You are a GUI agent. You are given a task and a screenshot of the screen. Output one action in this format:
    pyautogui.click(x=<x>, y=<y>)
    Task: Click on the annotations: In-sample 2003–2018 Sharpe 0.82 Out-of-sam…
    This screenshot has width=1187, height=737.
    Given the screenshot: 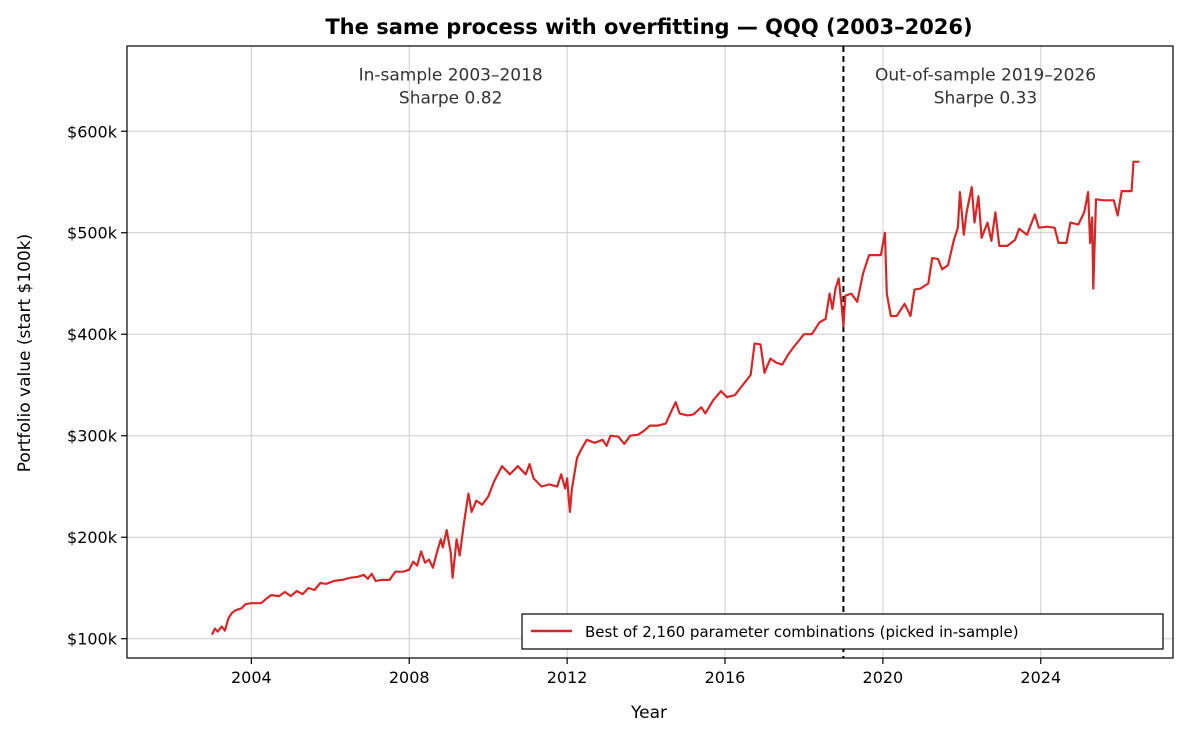 What is the action you would take?
    pyautogui.click(x=727, y=87)
    